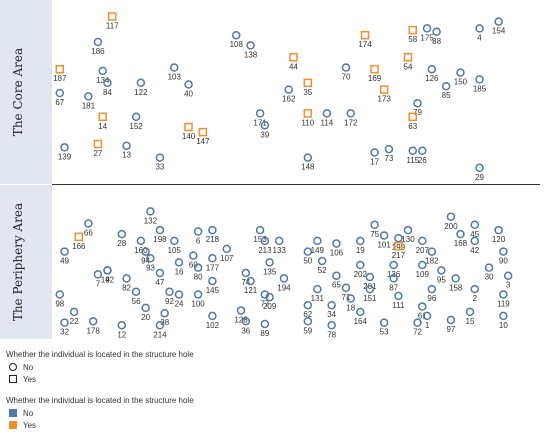 The width and height of the screenshot is (550, 435). Describe the element at coordinates (60, 78) in the screenshot. I see `data-point-label: 187` at that location.